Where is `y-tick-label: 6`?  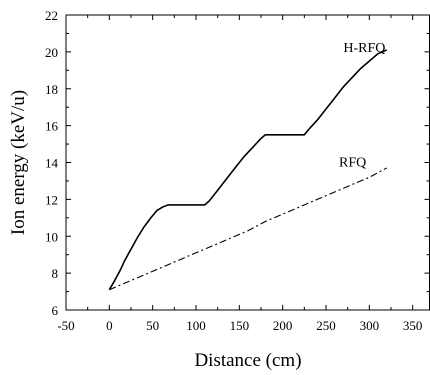 y-tick-label: 6 is located at coordinates (55, 310).